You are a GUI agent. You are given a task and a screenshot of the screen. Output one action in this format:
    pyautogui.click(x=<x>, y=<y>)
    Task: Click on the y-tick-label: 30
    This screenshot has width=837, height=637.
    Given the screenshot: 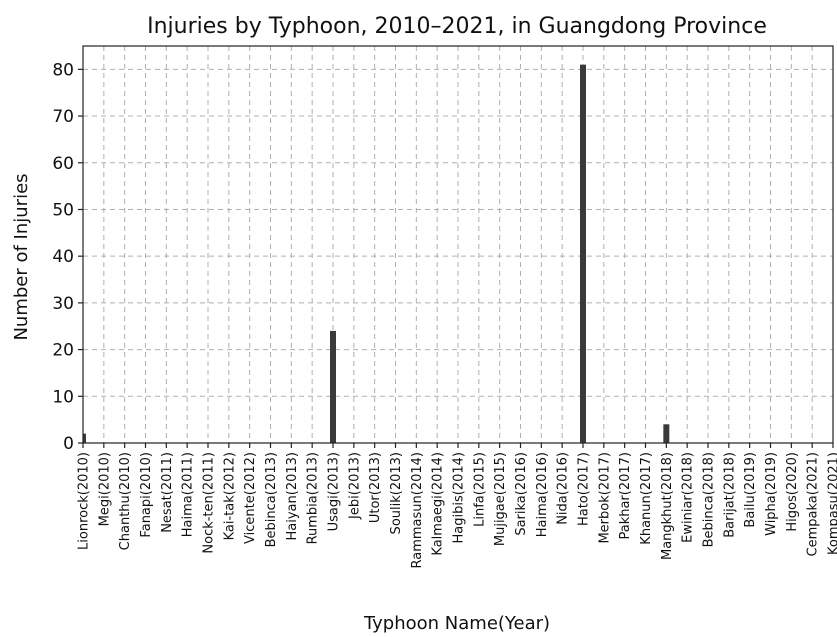 What is the action you would take?
    pyautogui.click(x=63, y=304)
    